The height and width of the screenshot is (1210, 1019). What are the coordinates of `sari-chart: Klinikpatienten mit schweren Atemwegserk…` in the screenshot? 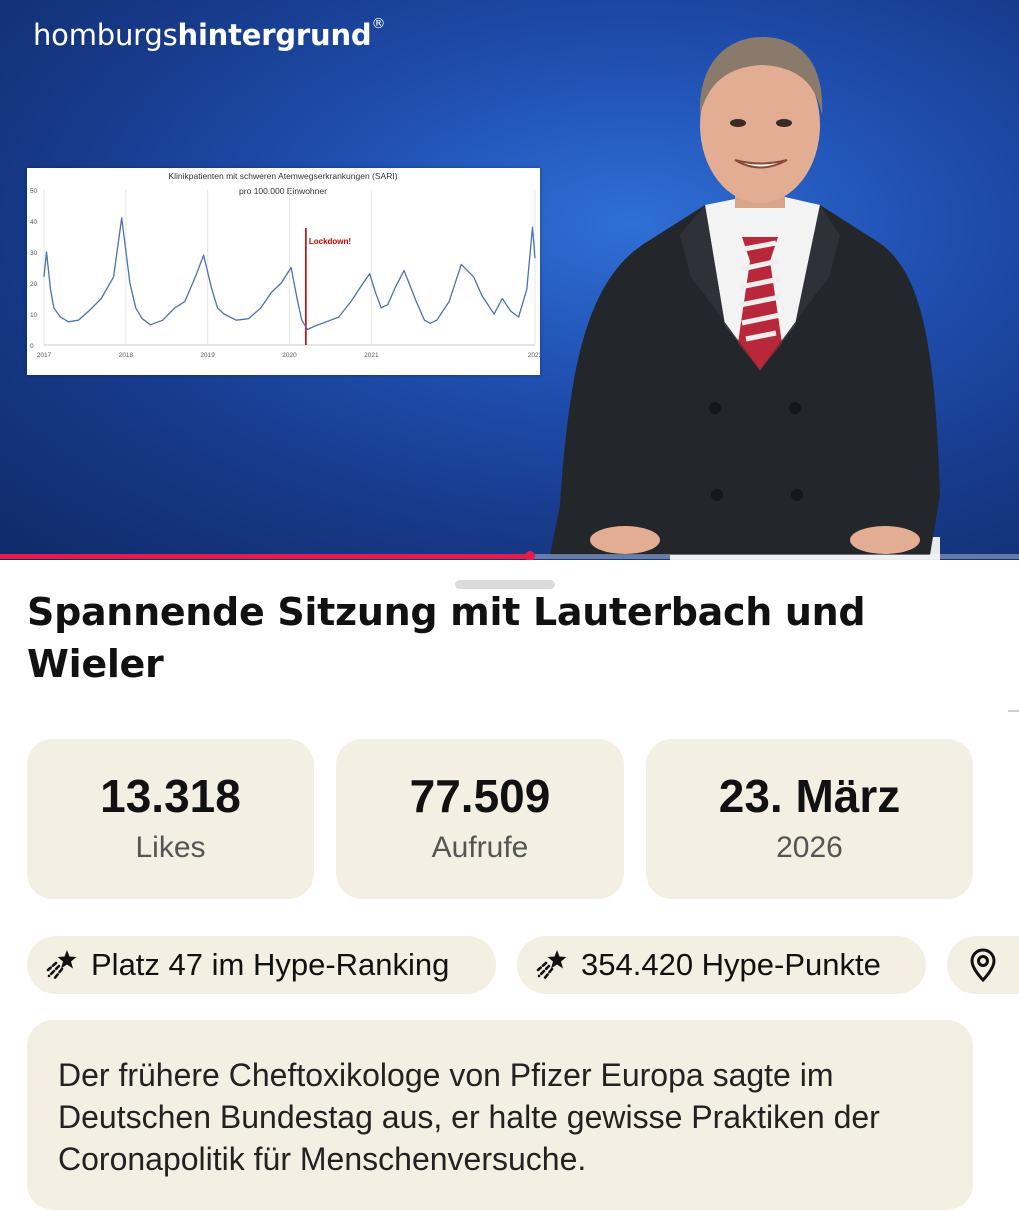 It's located at (283, 271).